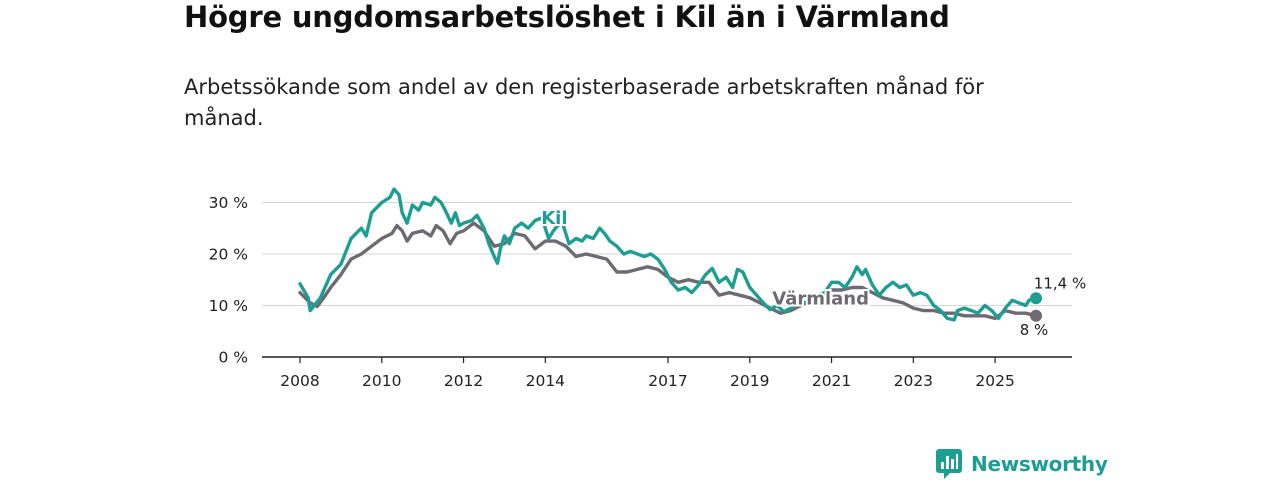  Describe the element at coordinates (1036, 315) in the screenshot. I see `end-marker-varmland` at that location.